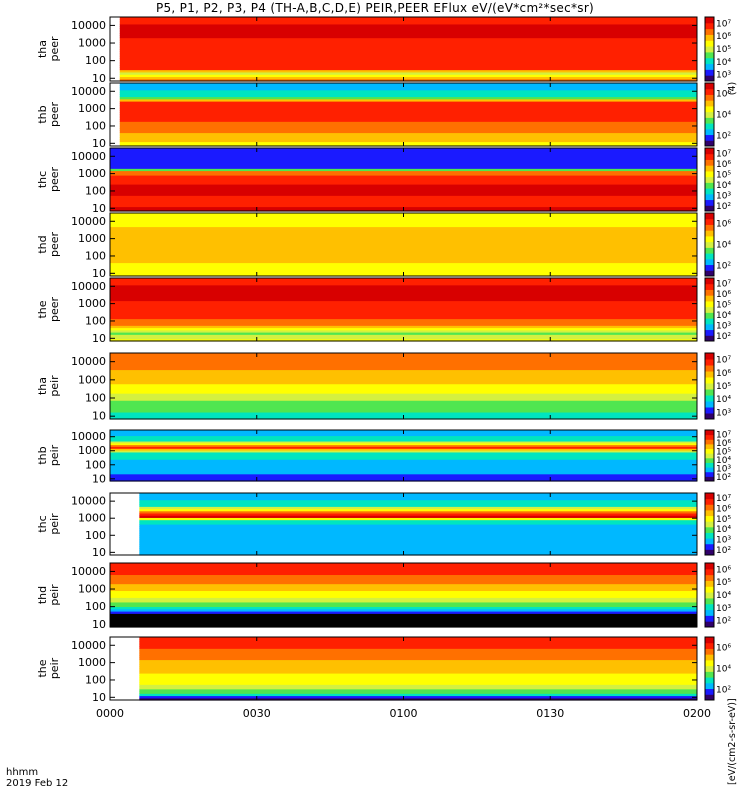 This screenshot has height=800, width=750. I want to click on colorbar-frame, so click(709, 309).